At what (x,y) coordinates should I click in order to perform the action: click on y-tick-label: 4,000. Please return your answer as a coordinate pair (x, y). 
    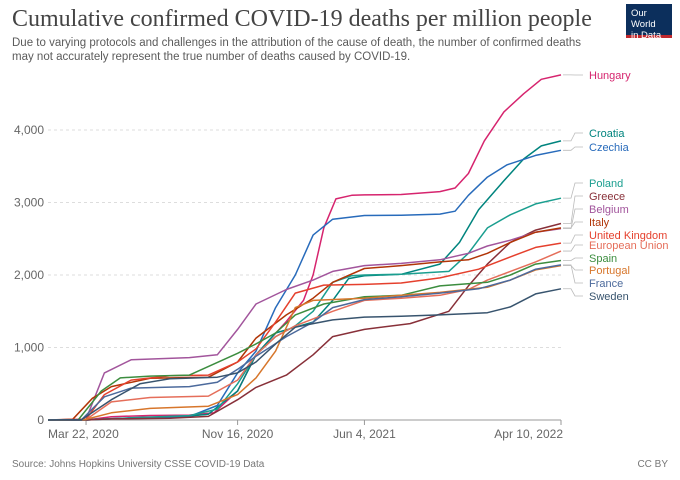
    Looking at the image, I should click on (29, 130).